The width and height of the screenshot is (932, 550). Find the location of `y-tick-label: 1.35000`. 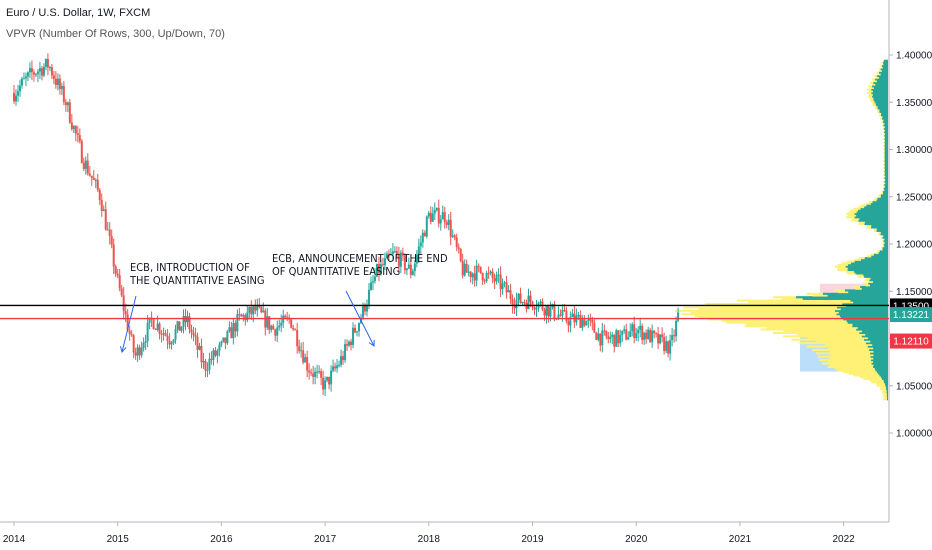

y-tick-label: 1.35000 is located at coordinates (914, 103).